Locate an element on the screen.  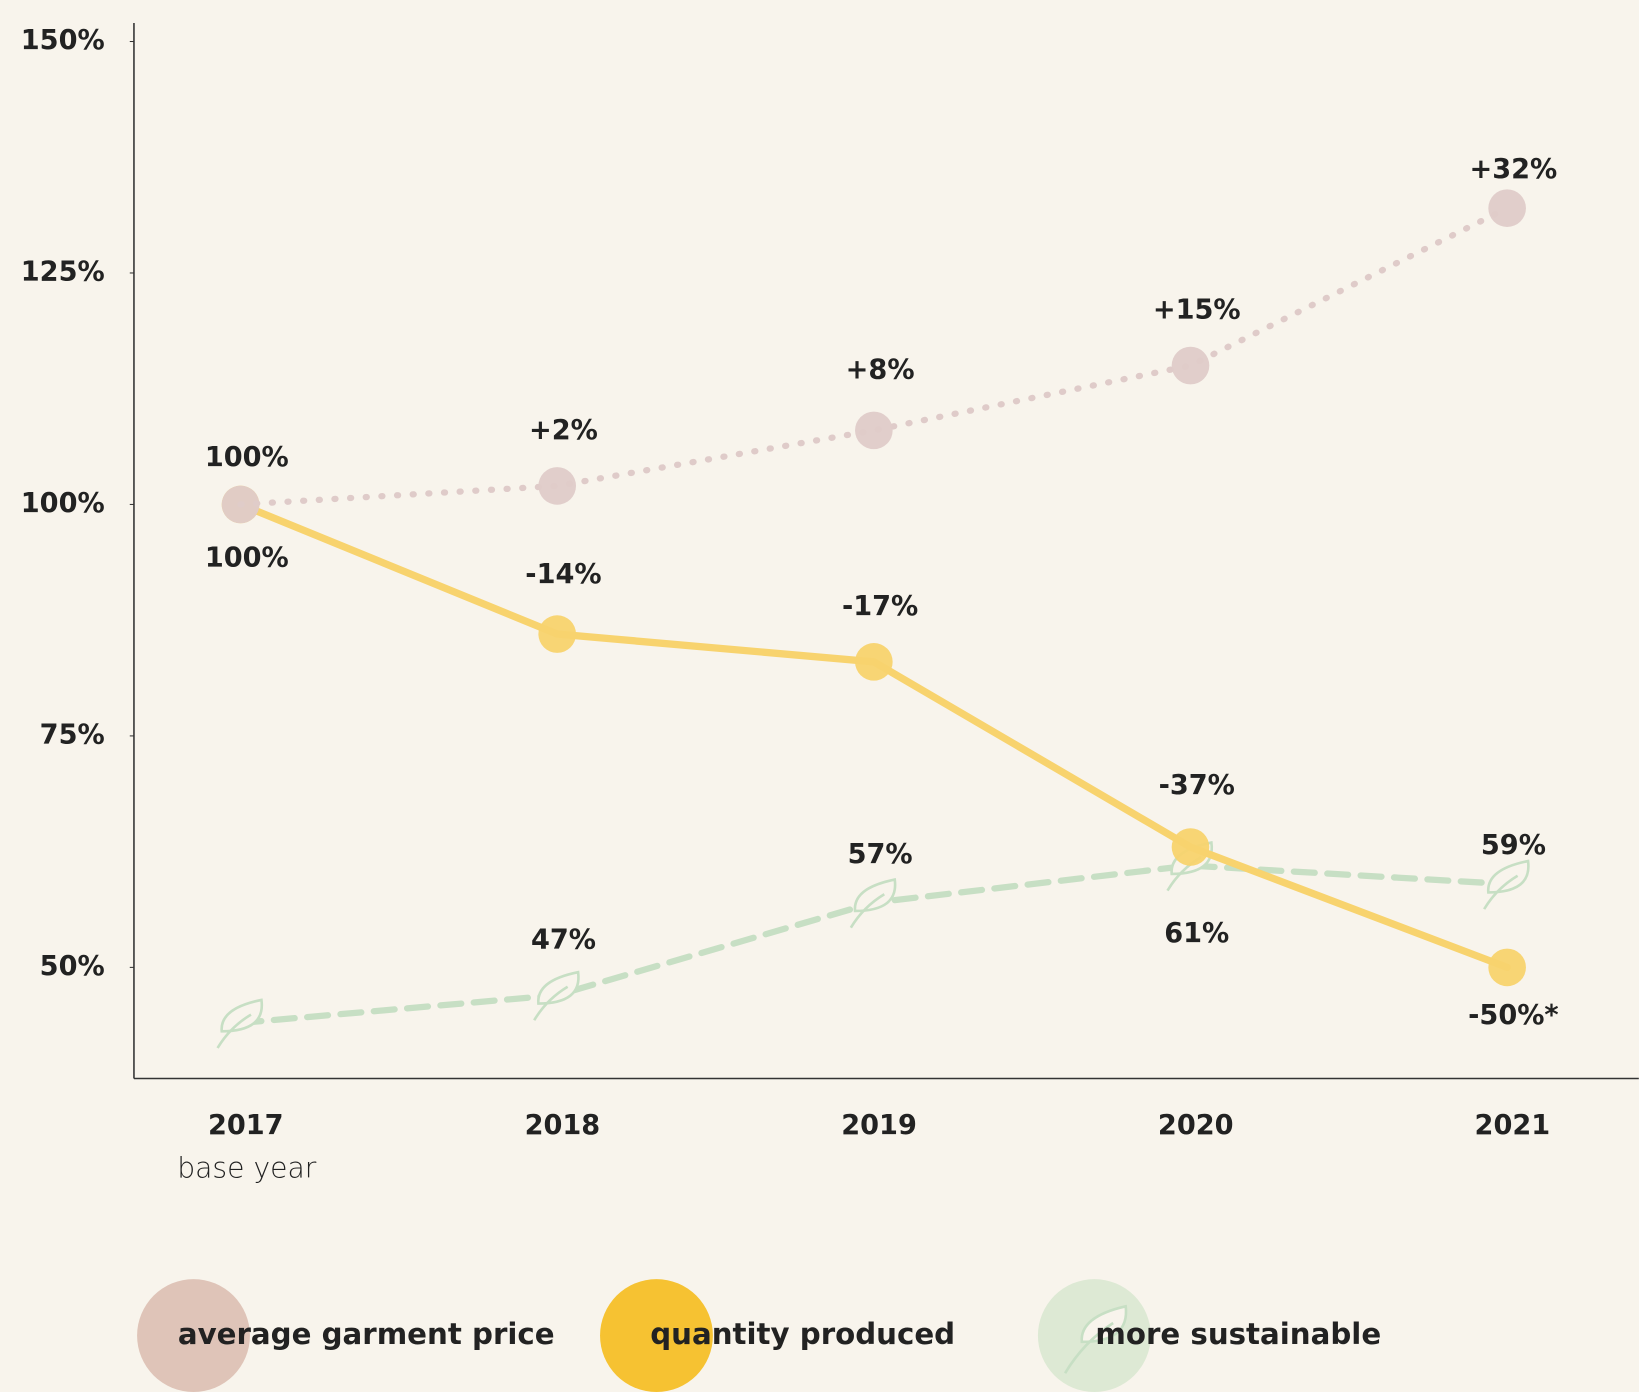
data-label: -37% is located at coordinates (1197, 785).